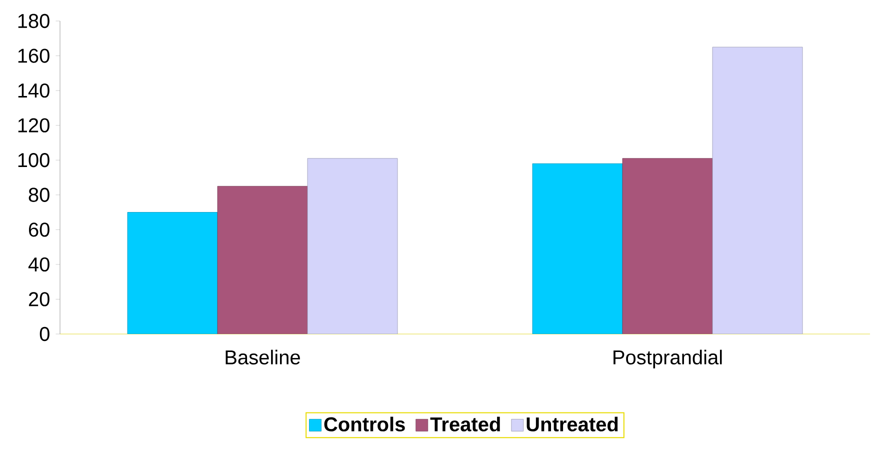  What do you see at coordinates (465, 424) in the screenshot?
I see `legend-label: Treated` at bounding box center [465, 424].